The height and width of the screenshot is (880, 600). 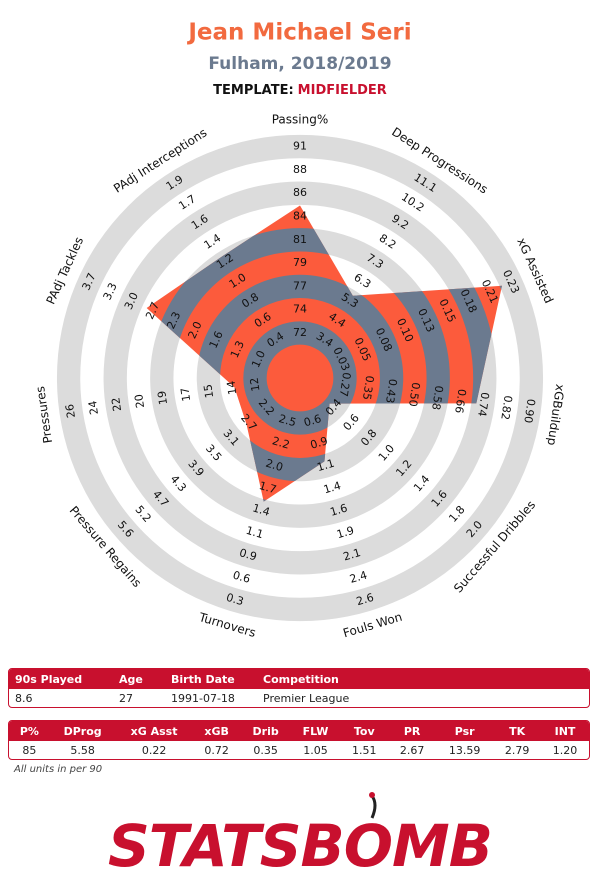 I want to click on data-cell: 2.67, so click(x=412, y=750).